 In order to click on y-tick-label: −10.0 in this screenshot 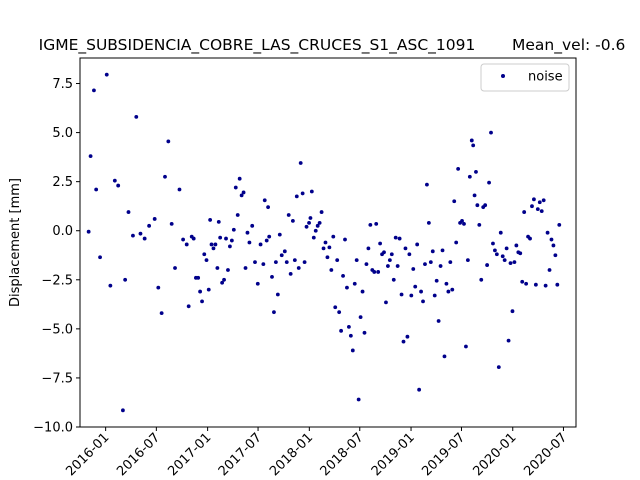, I will do `click(53, 428)`.